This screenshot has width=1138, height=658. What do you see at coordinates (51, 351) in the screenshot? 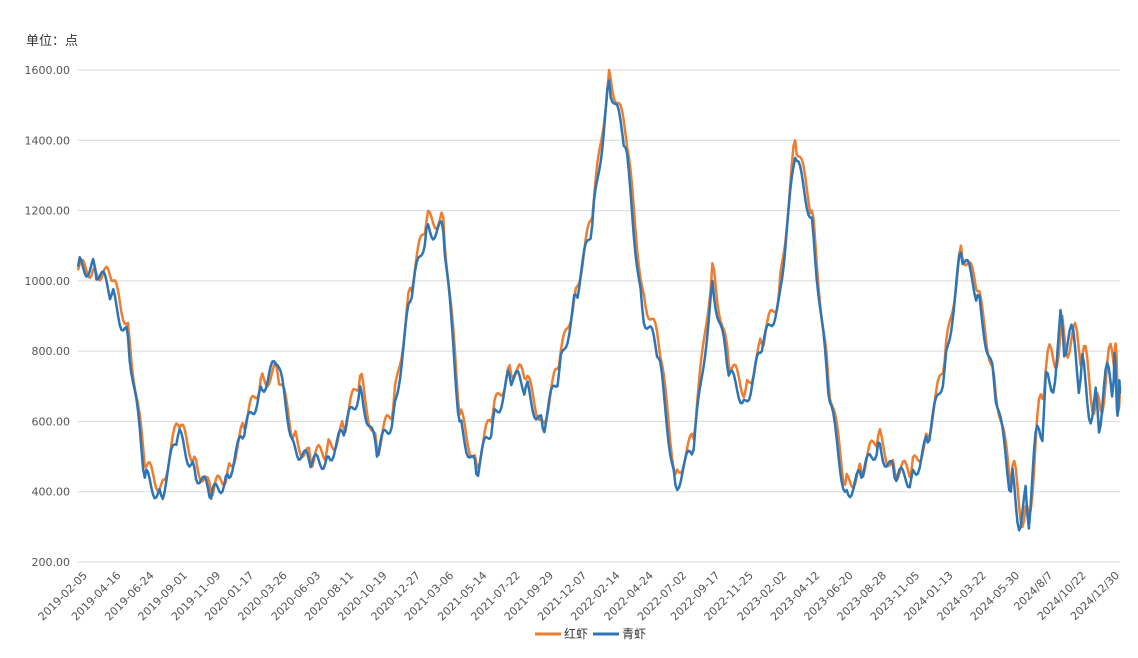
I see `y-tick-label: 800.00` at bounding box center [51, 351].